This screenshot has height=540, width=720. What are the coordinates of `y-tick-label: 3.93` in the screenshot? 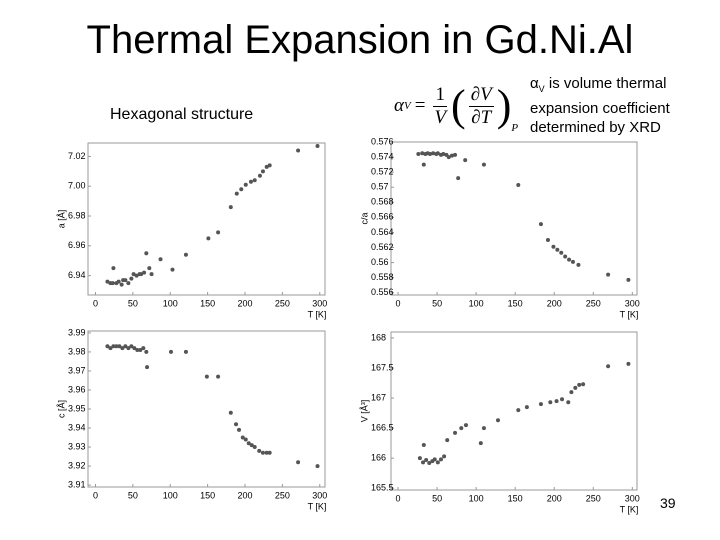 It's located at (77, 446).